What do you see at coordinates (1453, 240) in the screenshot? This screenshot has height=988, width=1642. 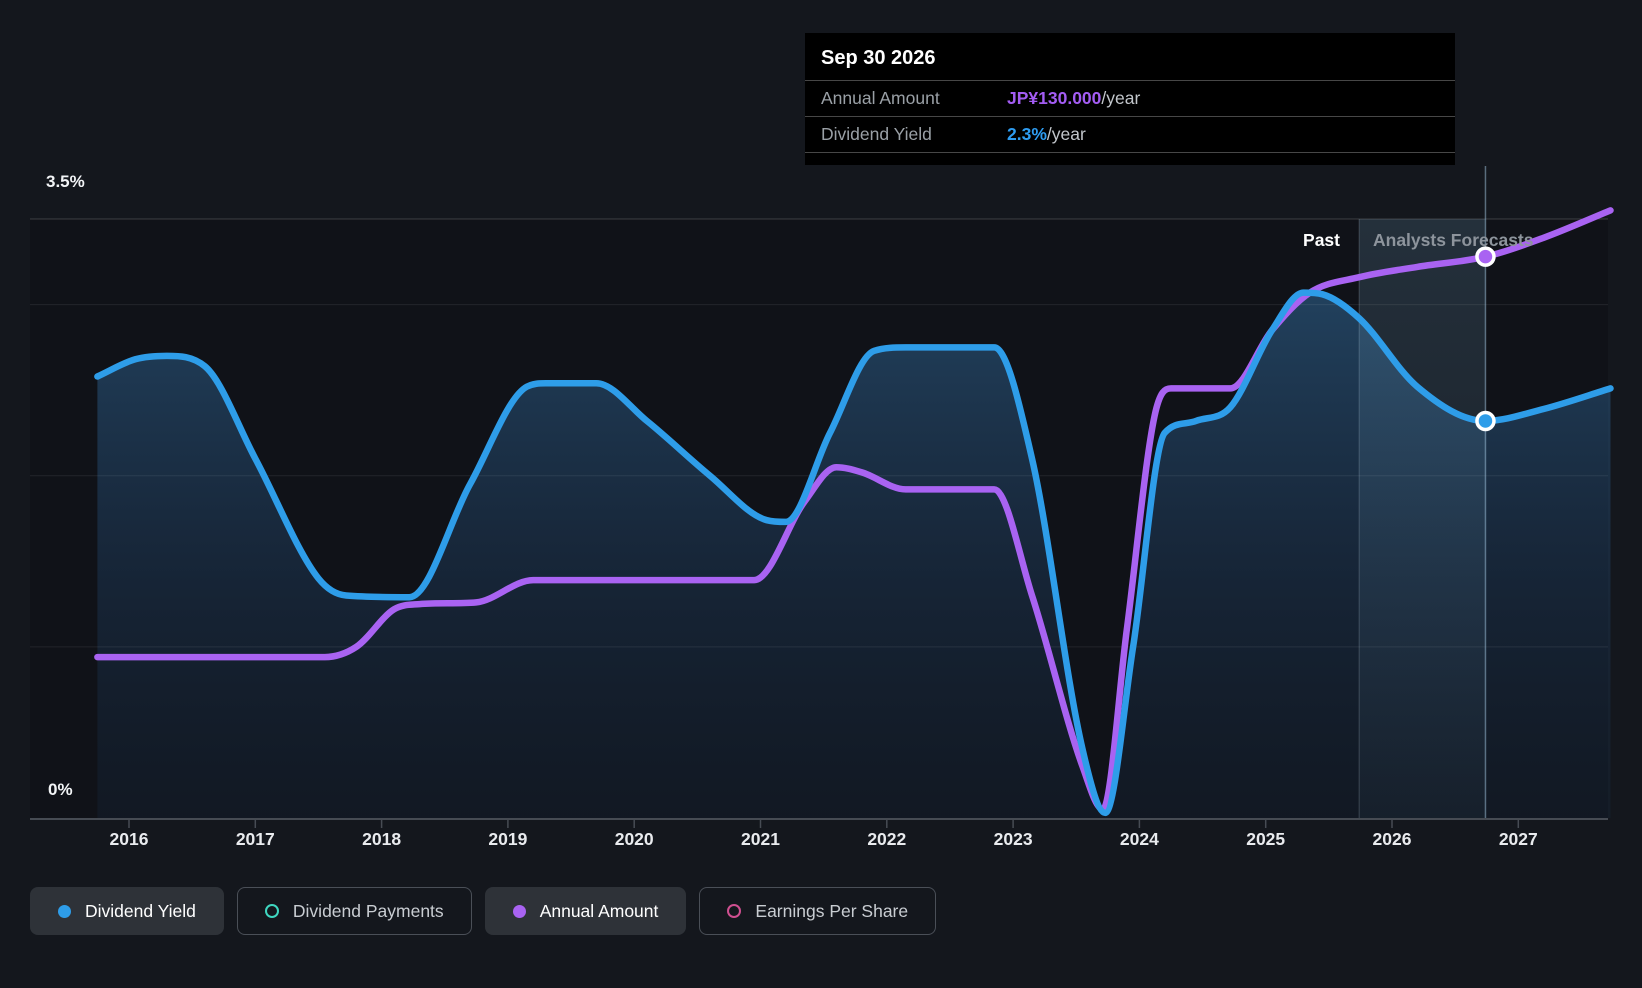 I see `analysts-forecasts-label: Analysts Forecasts` at bounding box center [1453, 240].